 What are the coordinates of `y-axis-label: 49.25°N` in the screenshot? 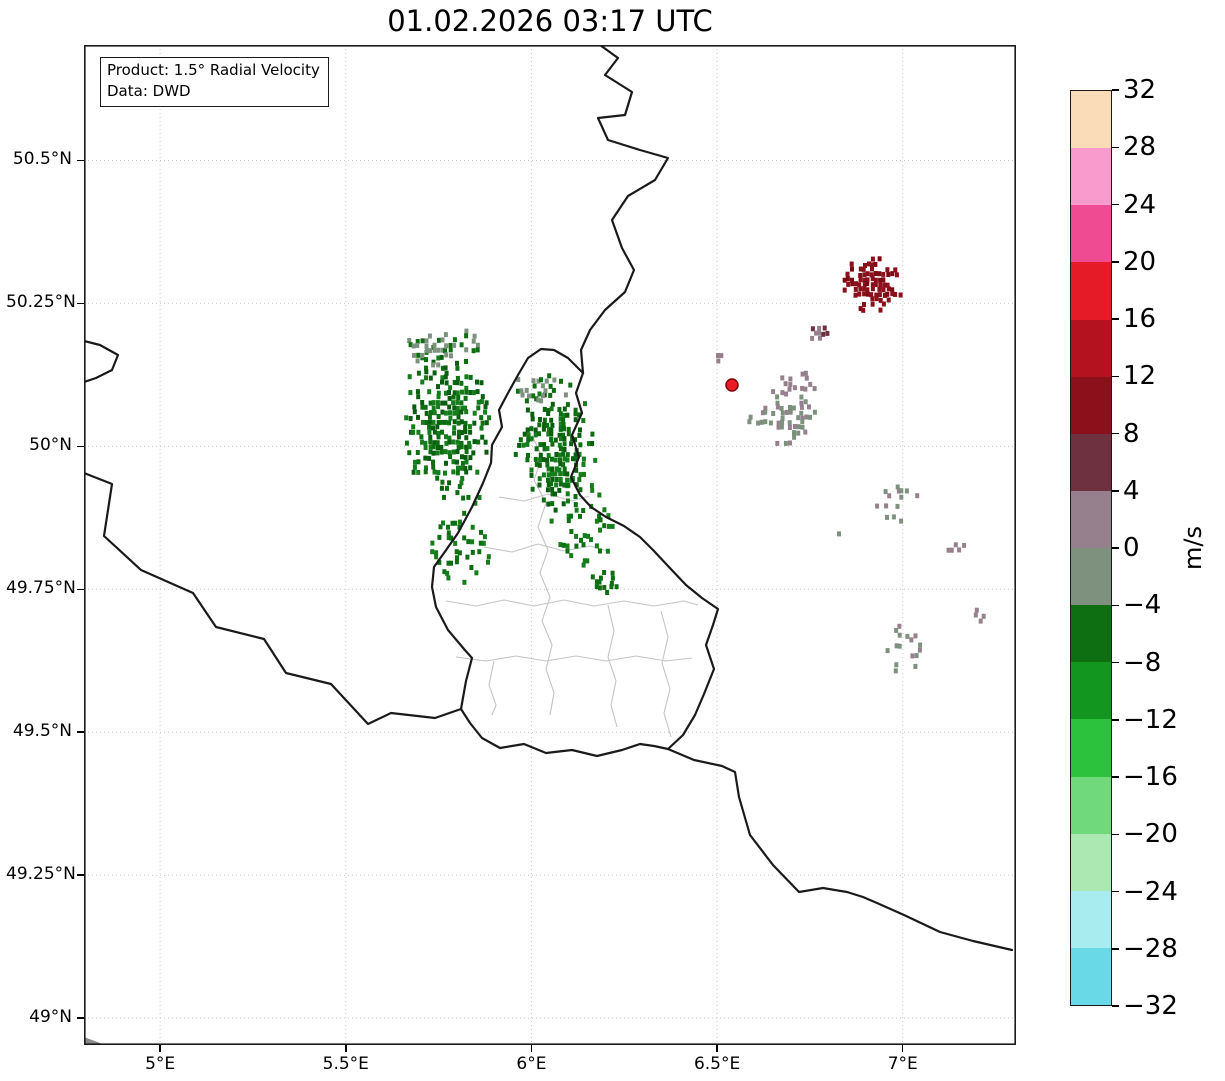 It's located at (41, 874).